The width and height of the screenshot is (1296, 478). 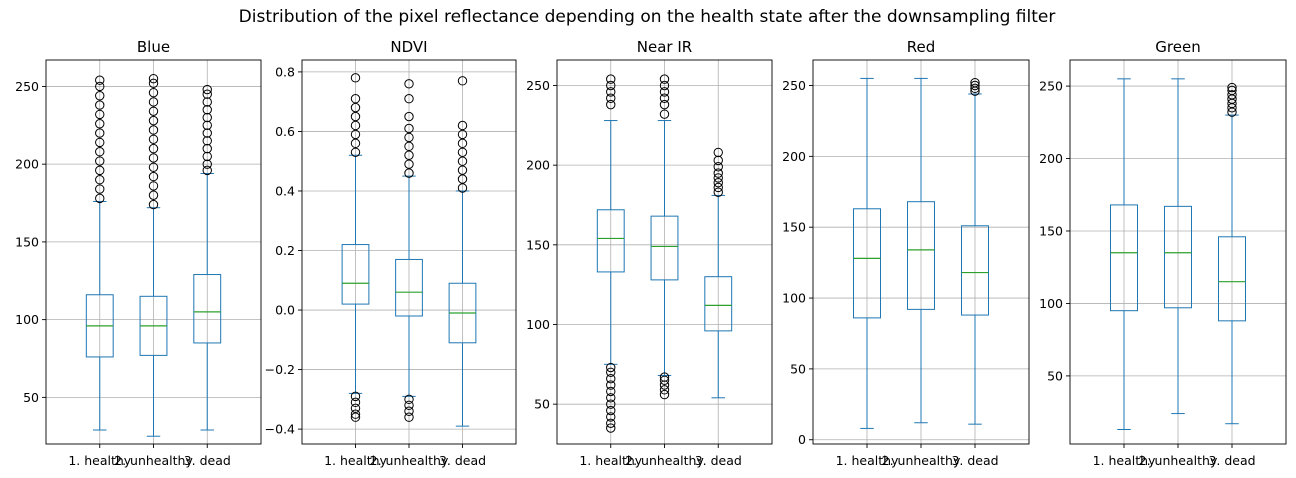 What do you see at coordinates (285, 190) in the screenshot?
I see `y-tick-label: 0.4` at bounding box center [285, 190].